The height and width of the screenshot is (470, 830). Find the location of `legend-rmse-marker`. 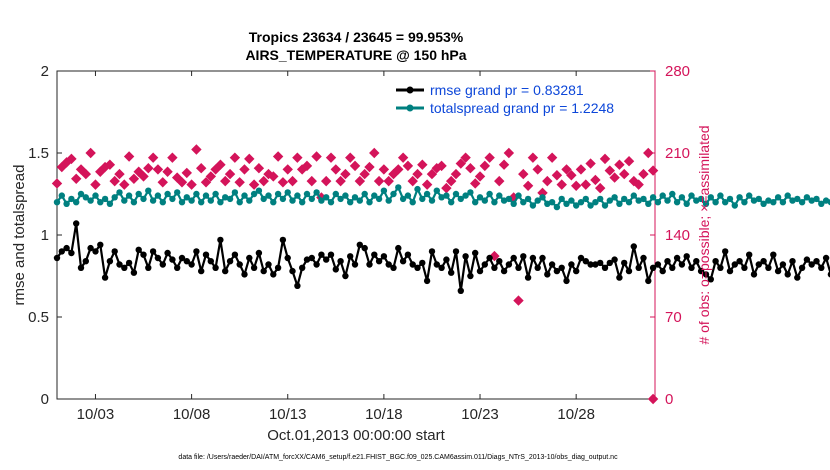

legend-rmse-marker is located at coordinates (410, 90).